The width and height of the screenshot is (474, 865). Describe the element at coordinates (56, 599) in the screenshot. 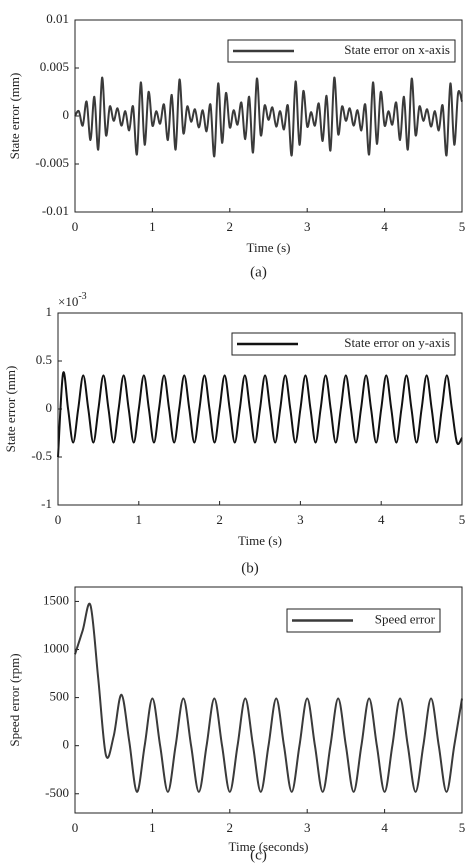

I see `y-tick-label: 1500` at that location.